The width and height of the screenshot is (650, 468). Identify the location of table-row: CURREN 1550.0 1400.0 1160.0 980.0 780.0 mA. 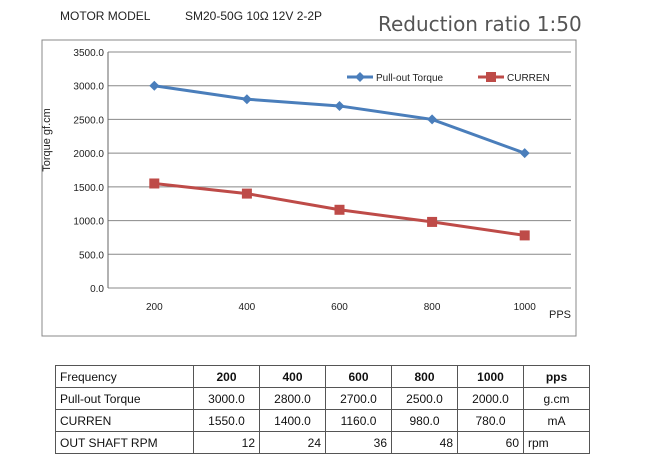
(322, 420).